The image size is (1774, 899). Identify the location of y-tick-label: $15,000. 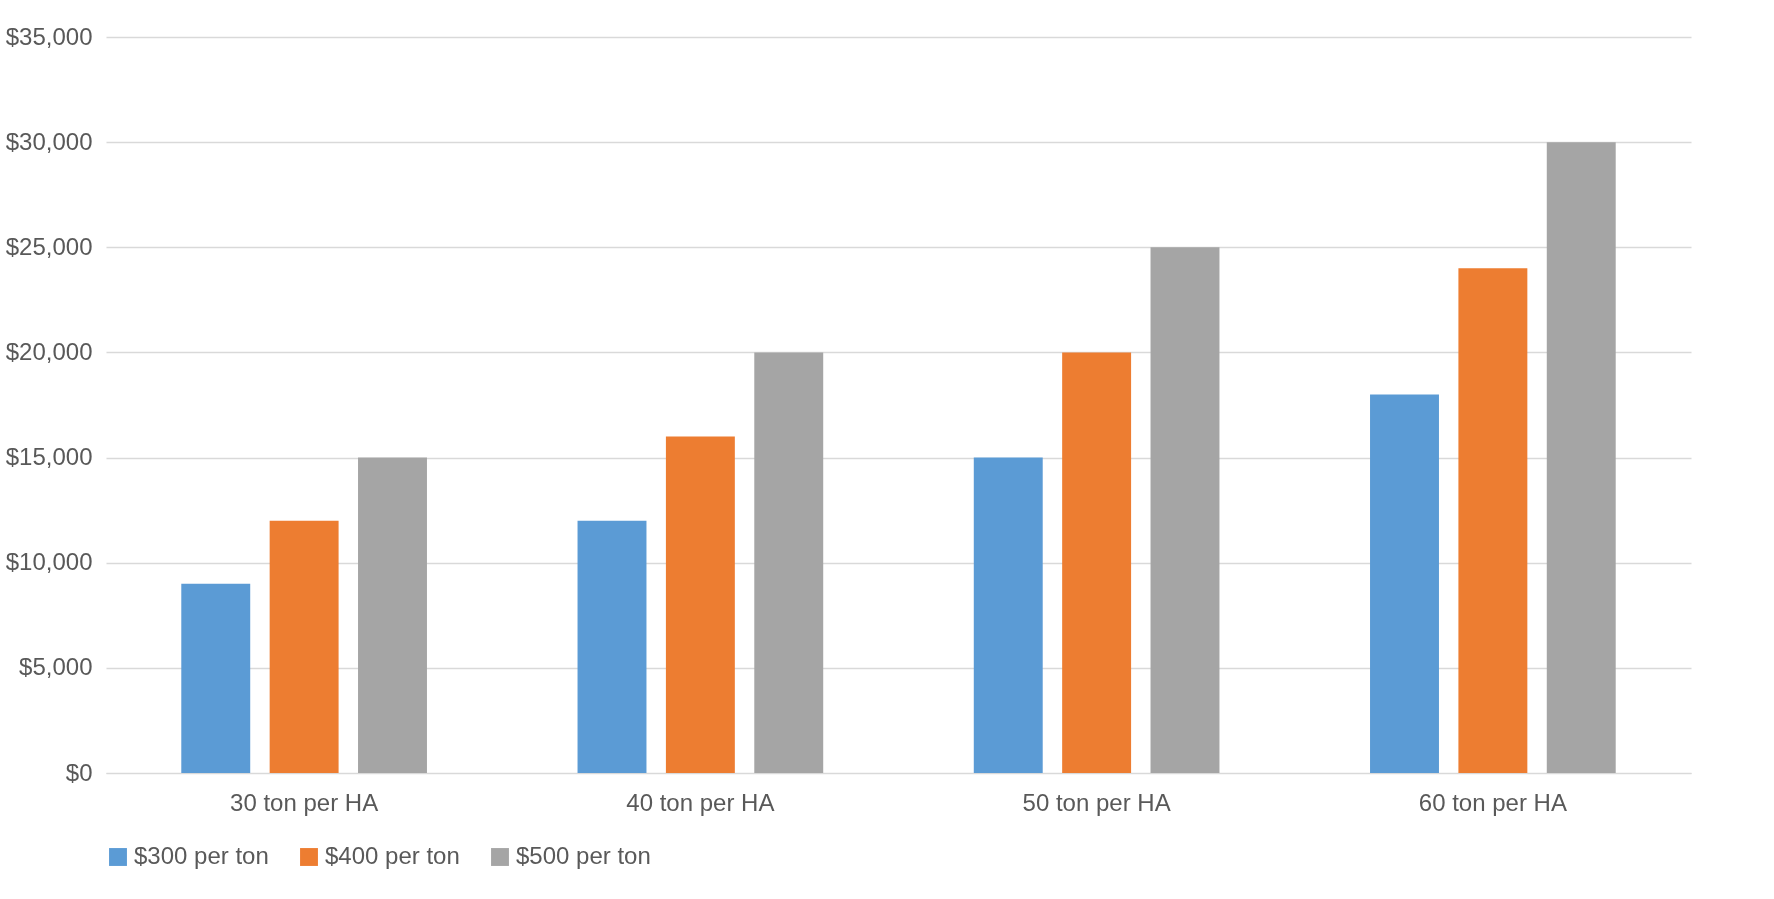
(49, 457).